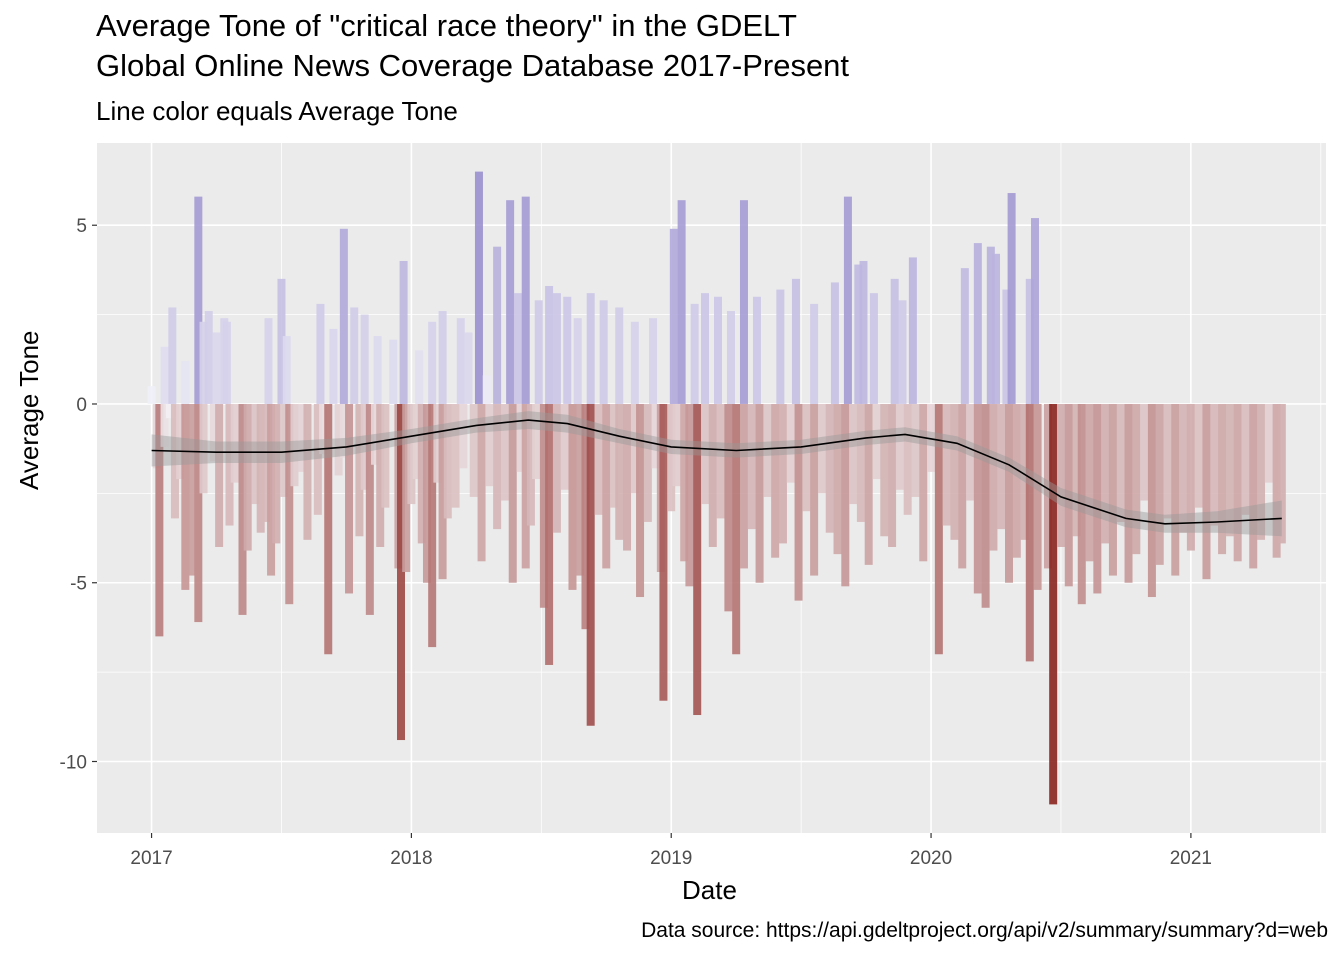  Describe the element at coordinates (78, 584) in the screenshot. I see `y-tick-label: -5` at that location.